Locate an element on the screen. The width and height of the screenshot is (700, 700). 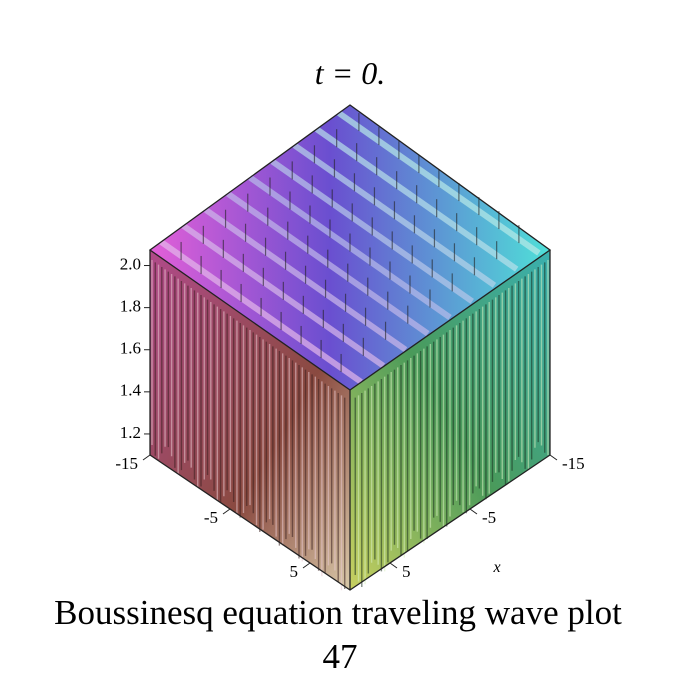
z-tick-label: 1.6 is located at coordinates (130, 348).